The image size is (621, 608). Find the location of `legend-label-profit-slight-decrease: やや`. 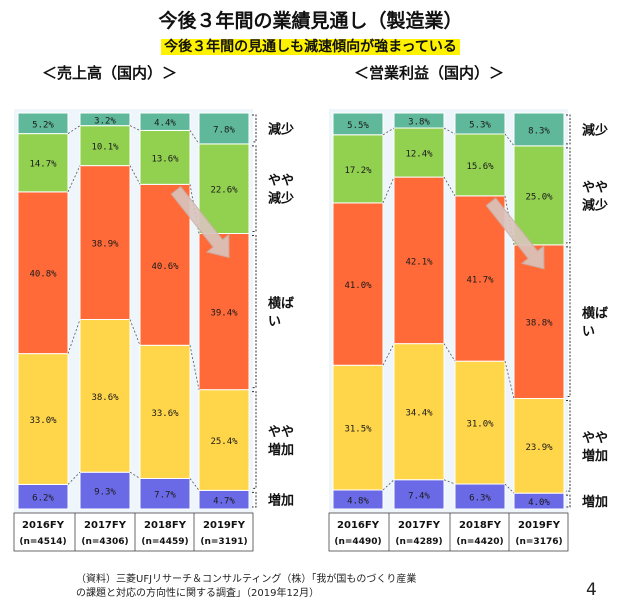

legend-label-profit-slight-decrease: やや is located at coordinates (595, 187).